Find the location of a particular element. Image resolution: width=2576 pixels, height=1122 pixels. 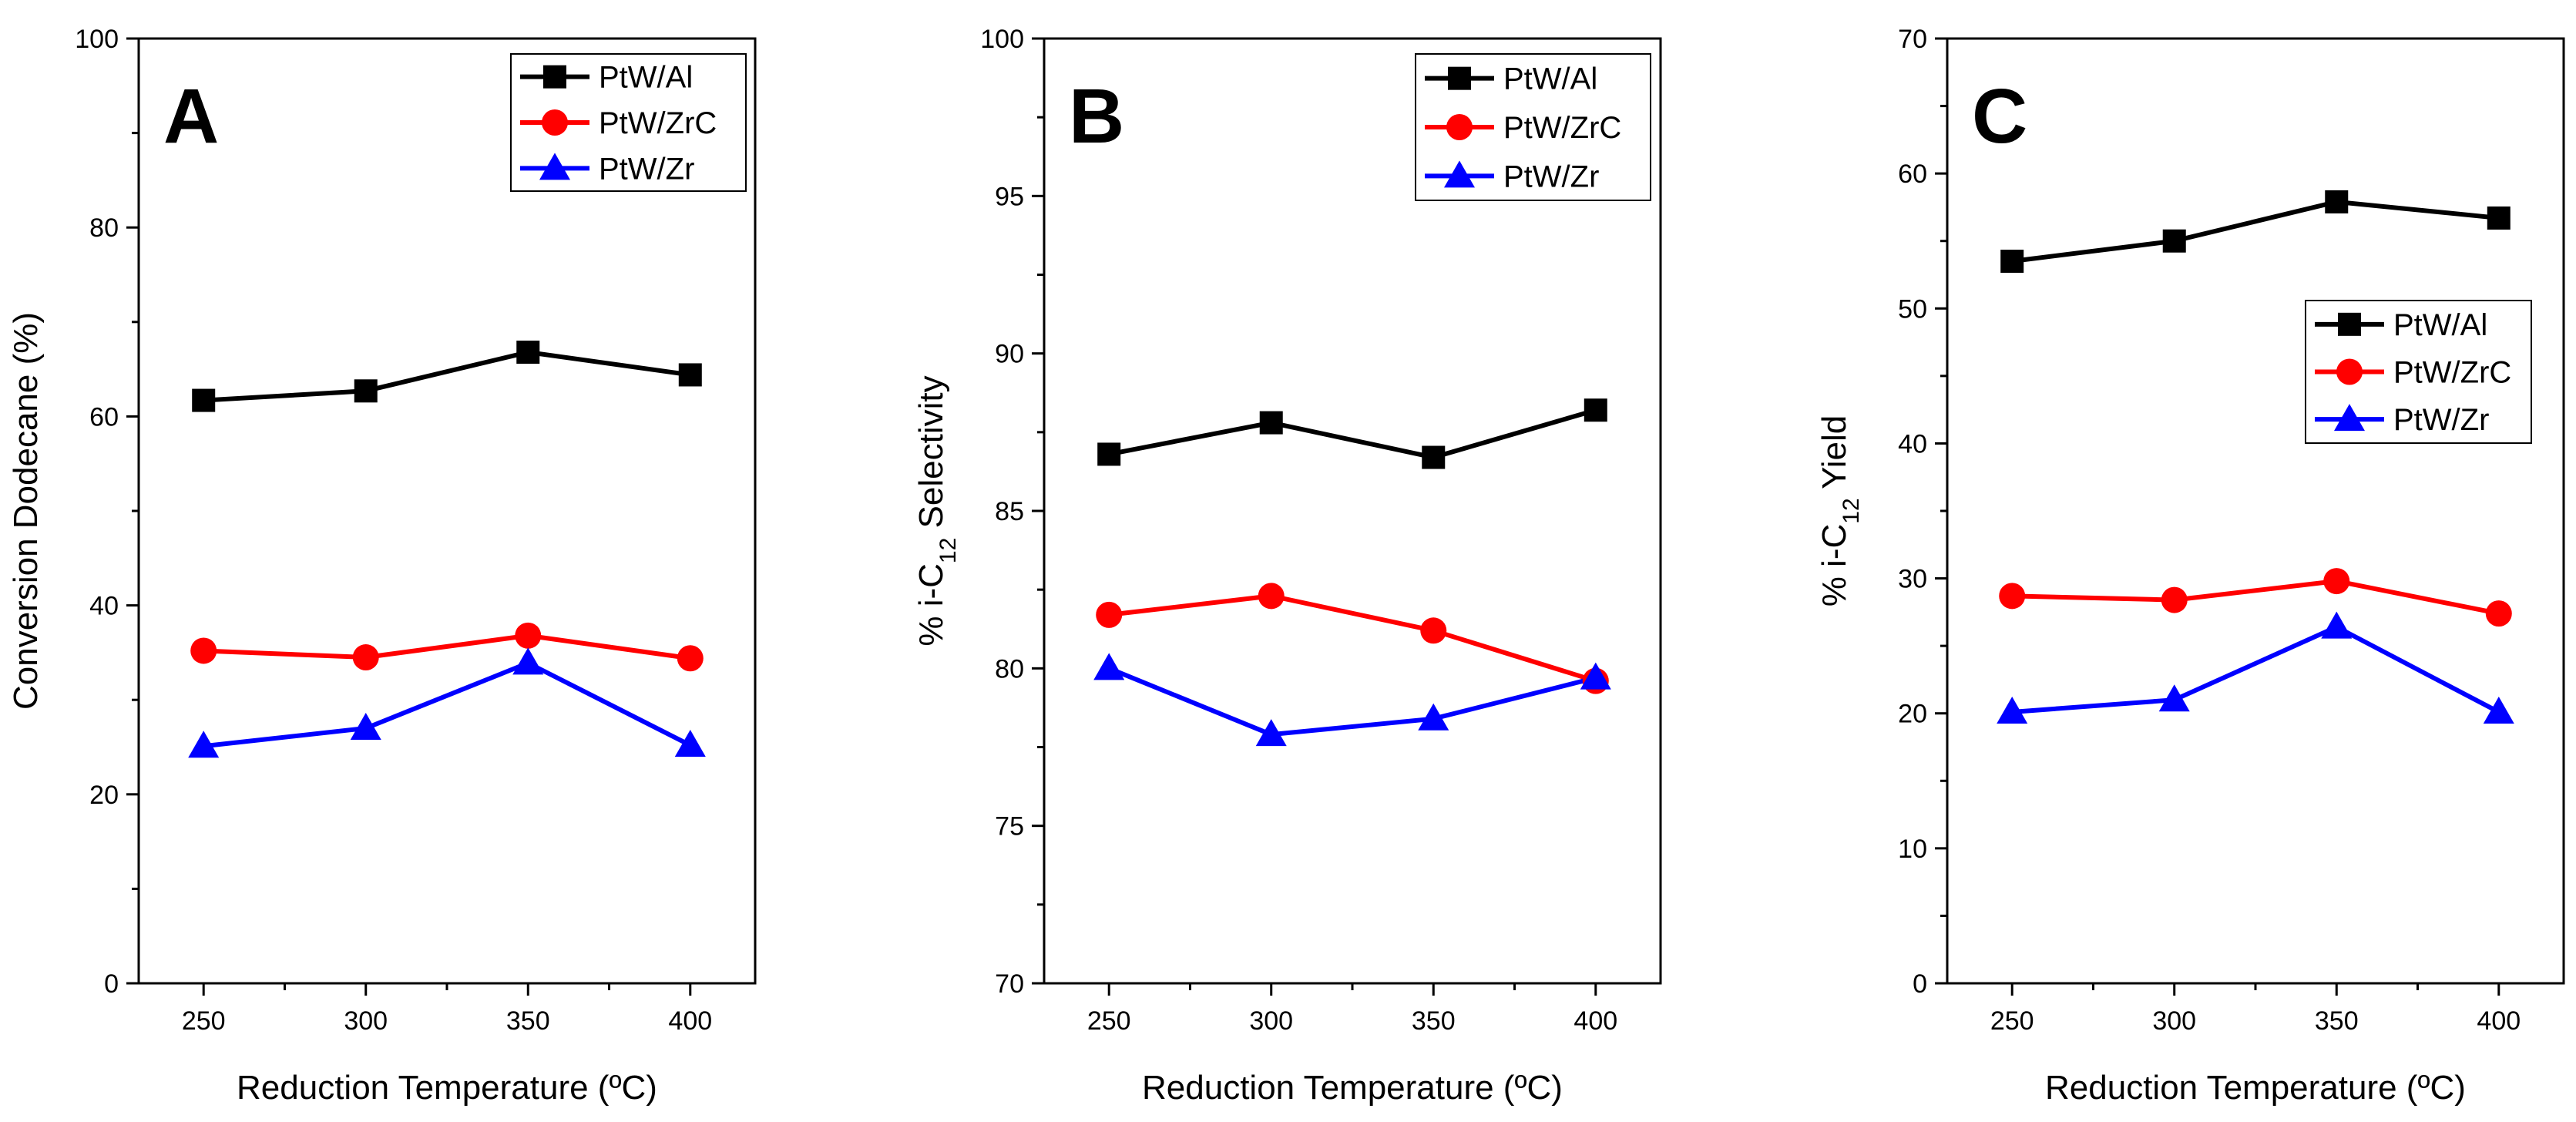

y-tick-label: 85 is located at coordinates (1009, 511).